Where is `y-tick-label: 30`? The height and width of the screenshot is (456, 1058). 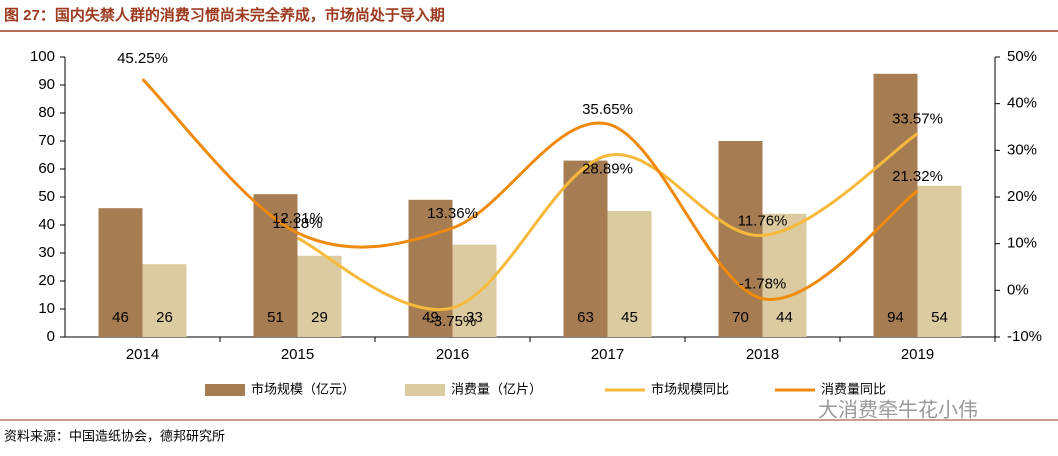
y-tick-label: 30 is located at coordinates (46, 252).